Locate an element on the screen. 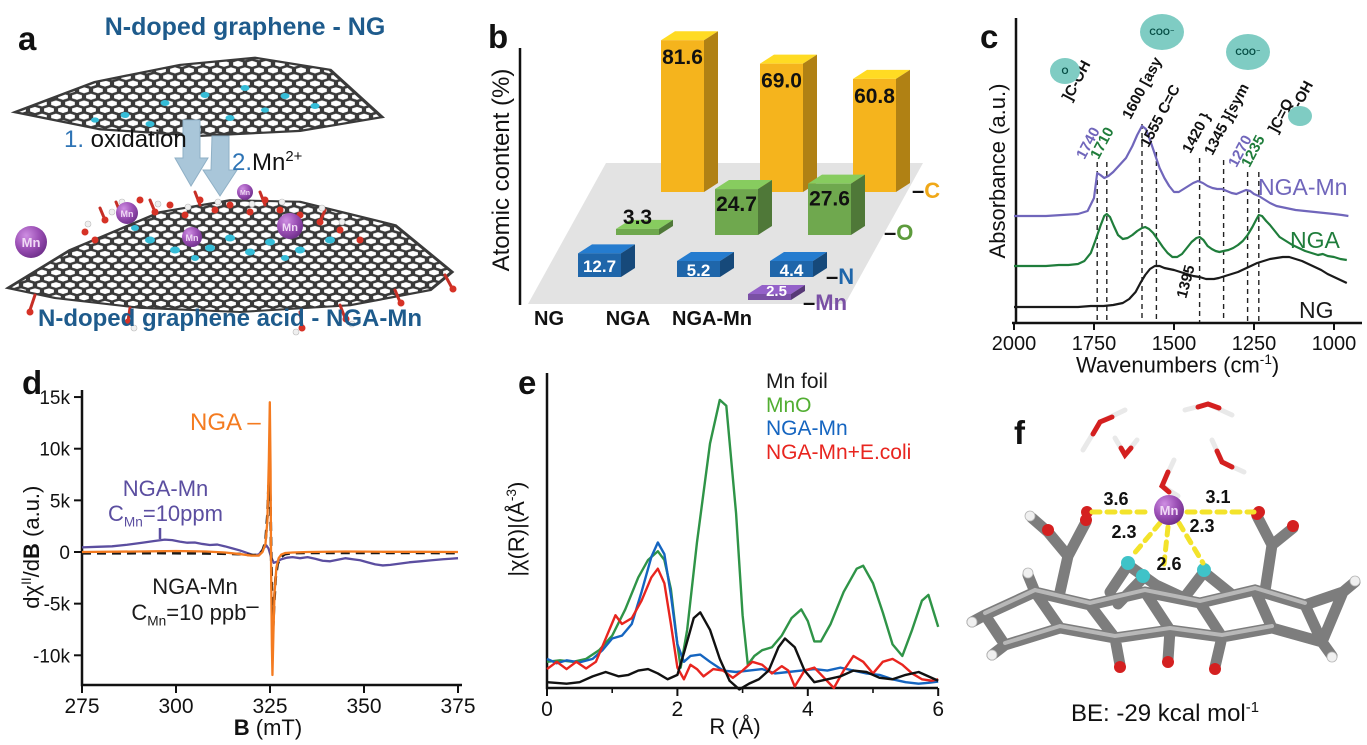 The image size is (1367, 745). bar-value-label: 4.4 is located at coordinates (792, 270).